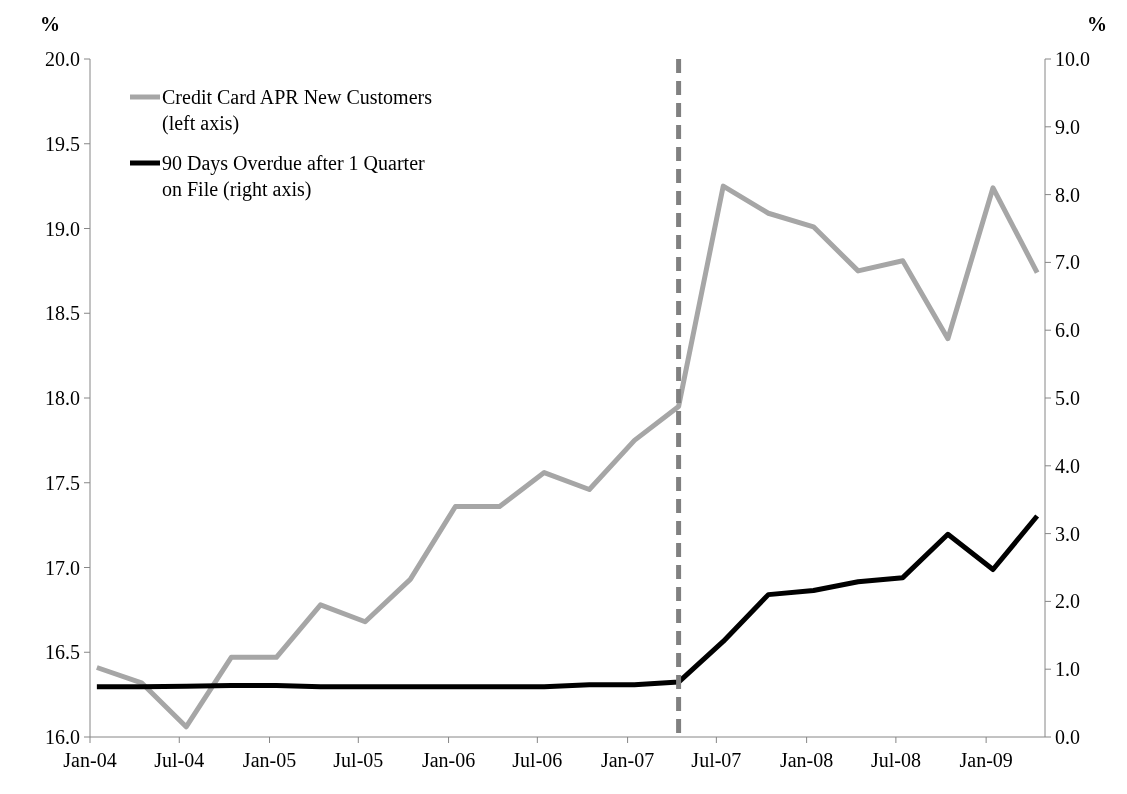 Image resolution: width=1127 pixels, height=794 pixels. What do you see at coordinates (297, 110) in the screenshot?
I see `legend-label: Credit Card APR New Customers (left axis)` at bounding box center [297, 110].